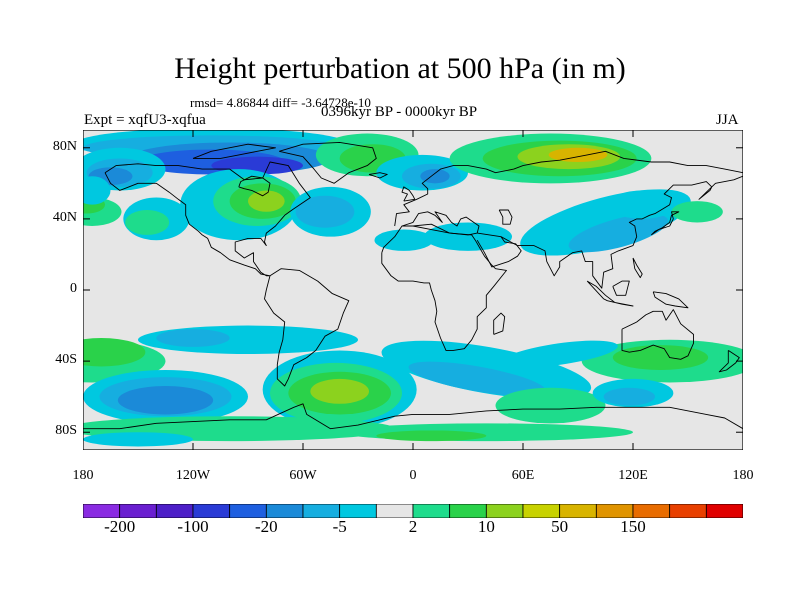  Describe the element at coordinates (633, 475) in the screenshot. I see `lon-tick-label: 120E` at that location.